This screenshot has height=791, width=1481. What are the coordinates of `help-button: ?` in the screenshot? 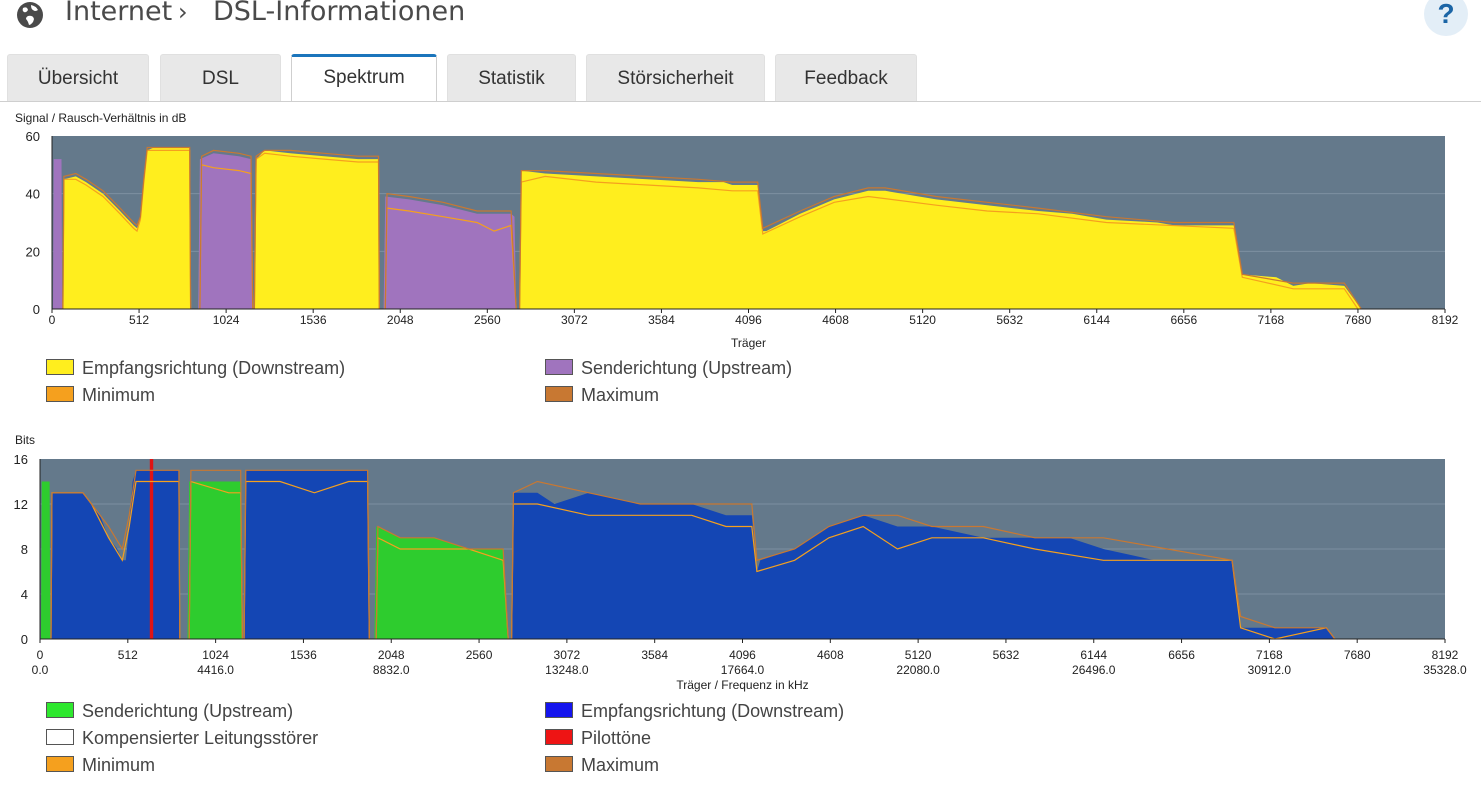 It's located at (1446, 18).